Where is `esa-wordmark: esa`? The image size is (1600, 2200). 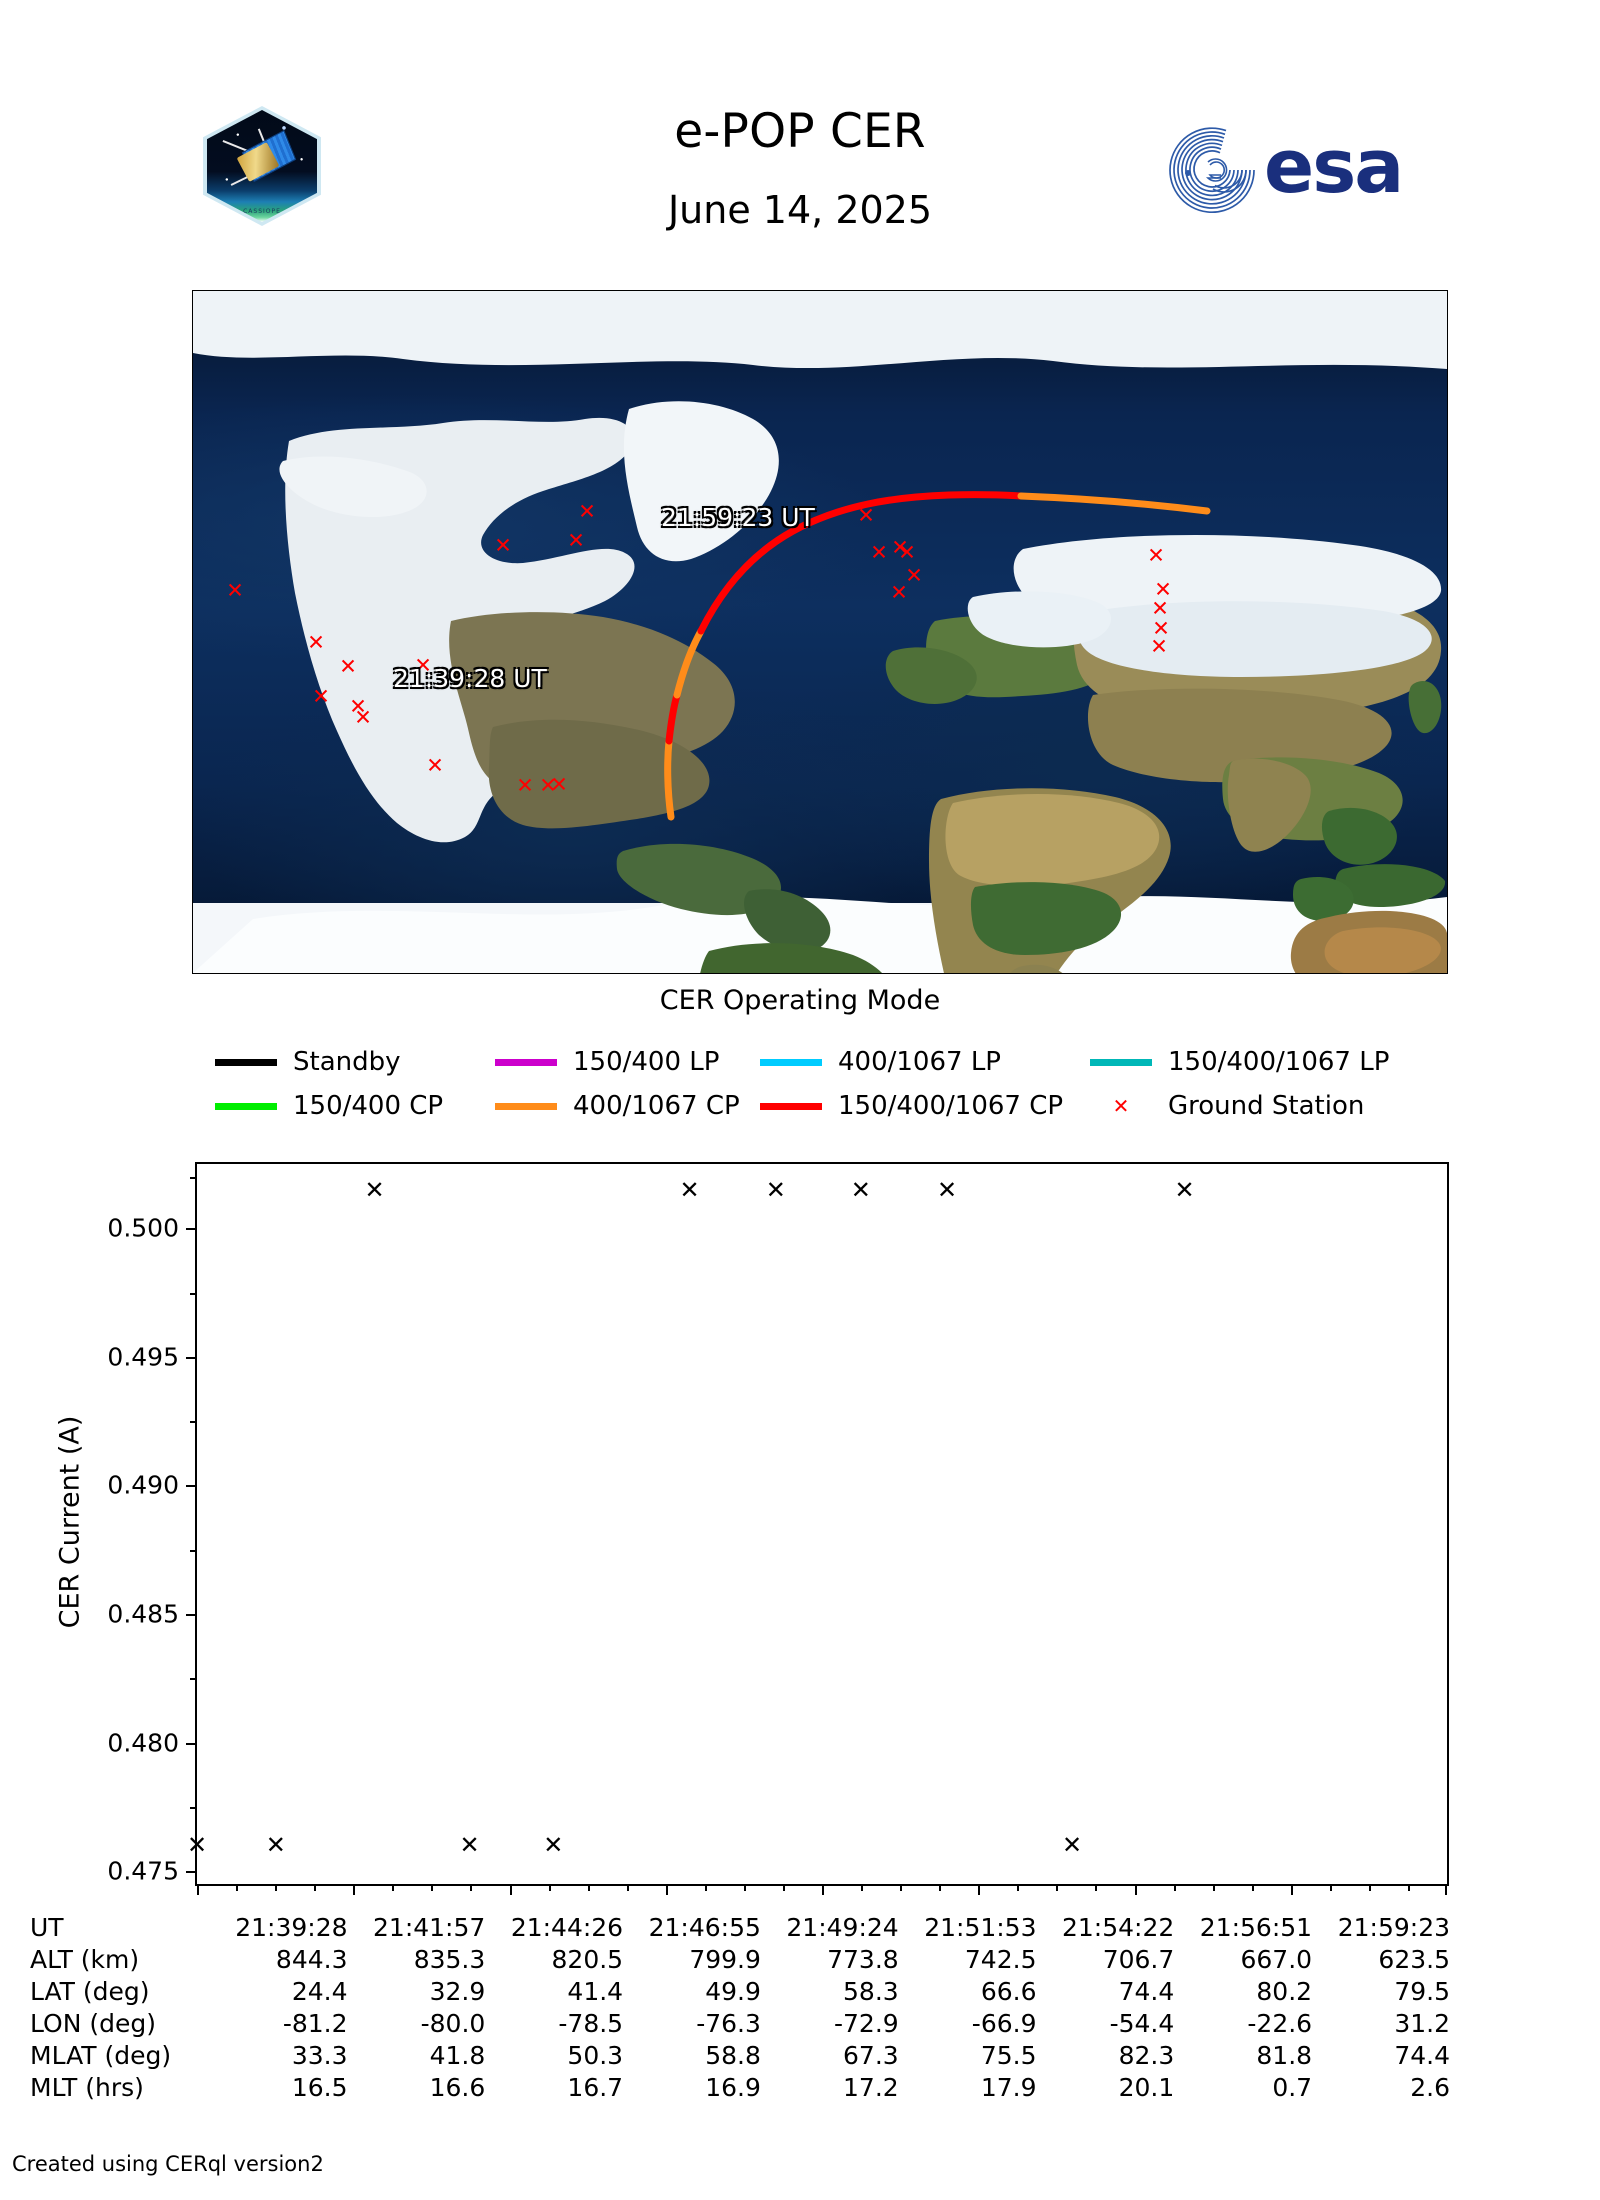 esa-wordmark: esa is located at coordinates (1334, 167).